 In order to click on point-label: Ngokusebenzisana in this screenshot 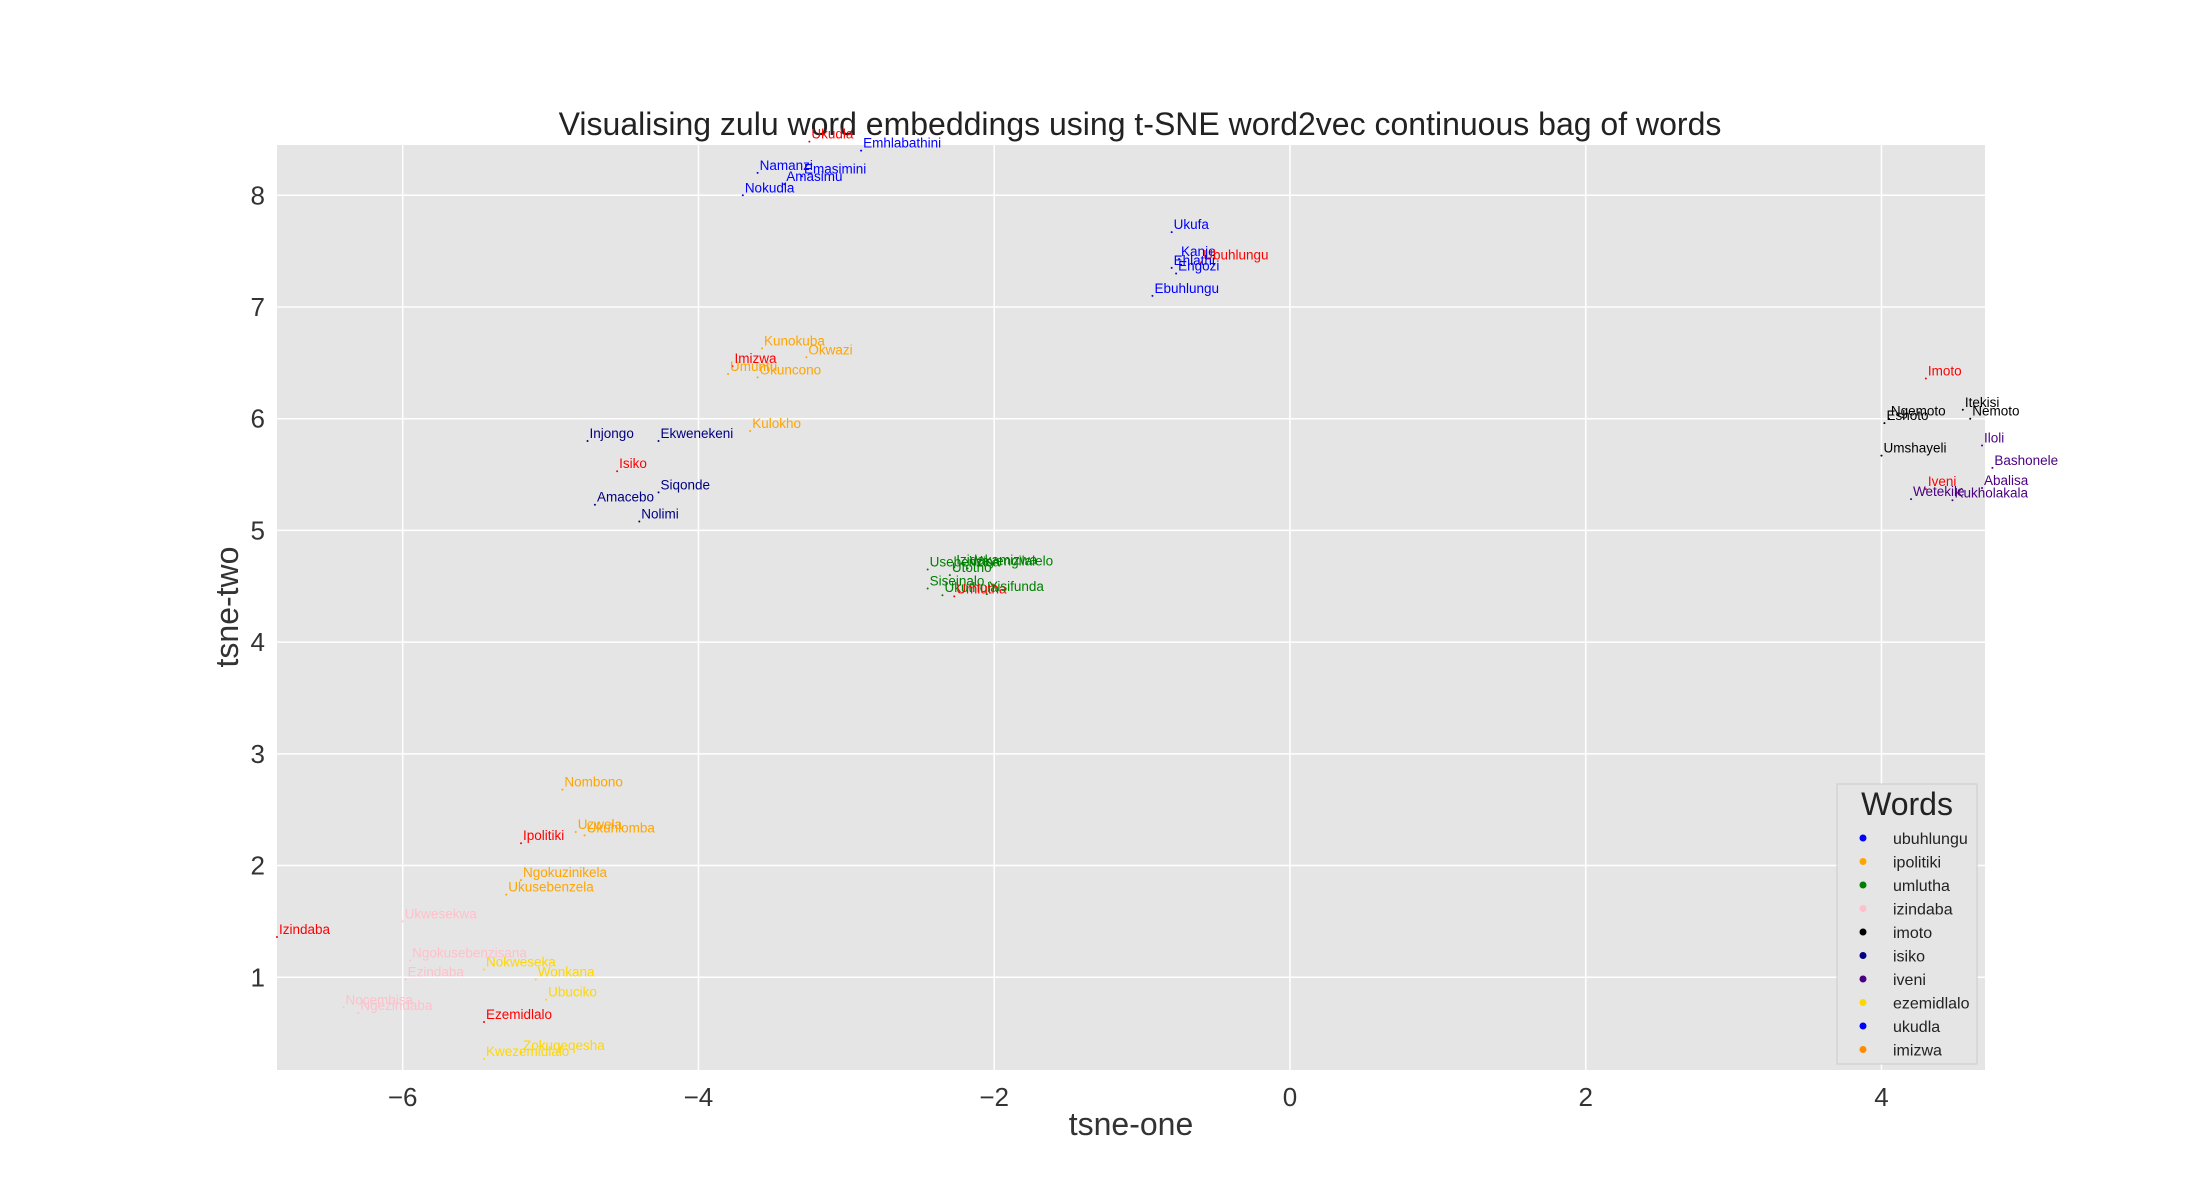, I will do `click(469, 953)`.